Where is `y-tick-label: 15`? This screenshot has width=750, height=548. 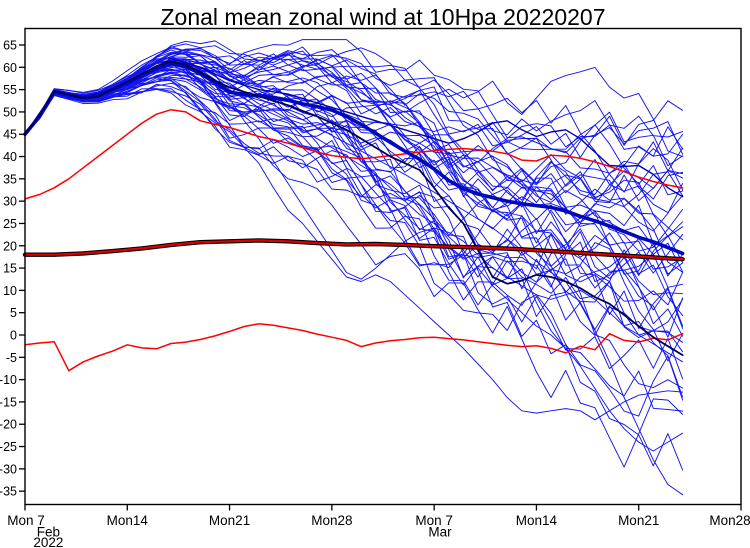
y-tick-label: 15 is located at coordinates (10, 269).